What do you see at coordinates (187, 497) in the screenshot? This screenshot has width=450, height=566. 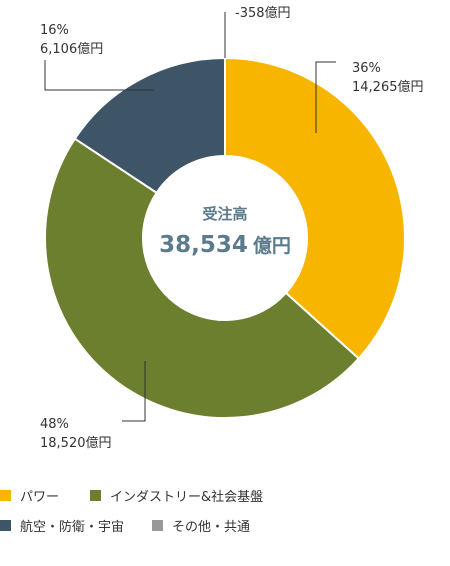 I see `legend-label-industry: インダストリー&社会基盤` at bounding box center [187, 497].